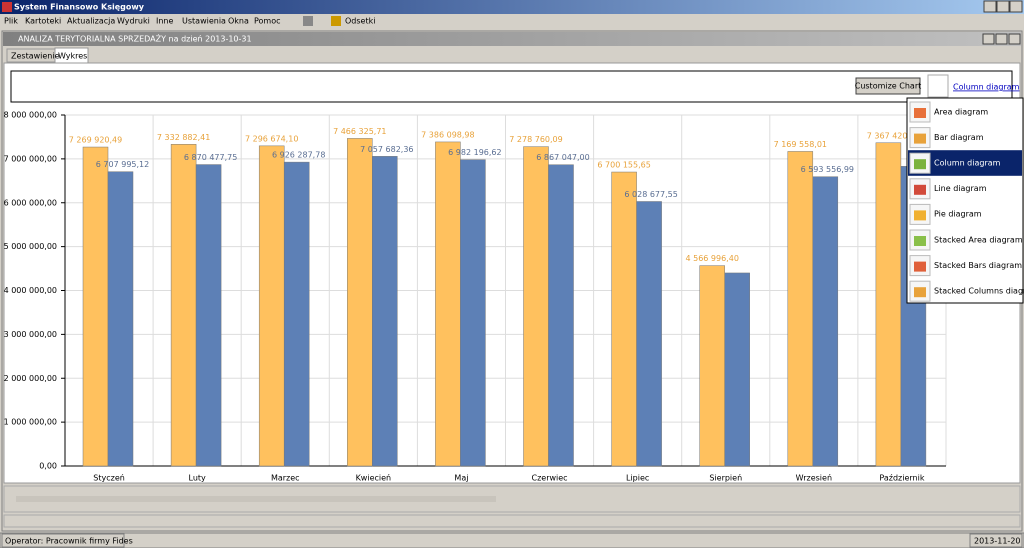  What do you see at coordinates (1001, 39) in the screenshot?
I see `doc-maximize` at bounding box center [1001, 39].